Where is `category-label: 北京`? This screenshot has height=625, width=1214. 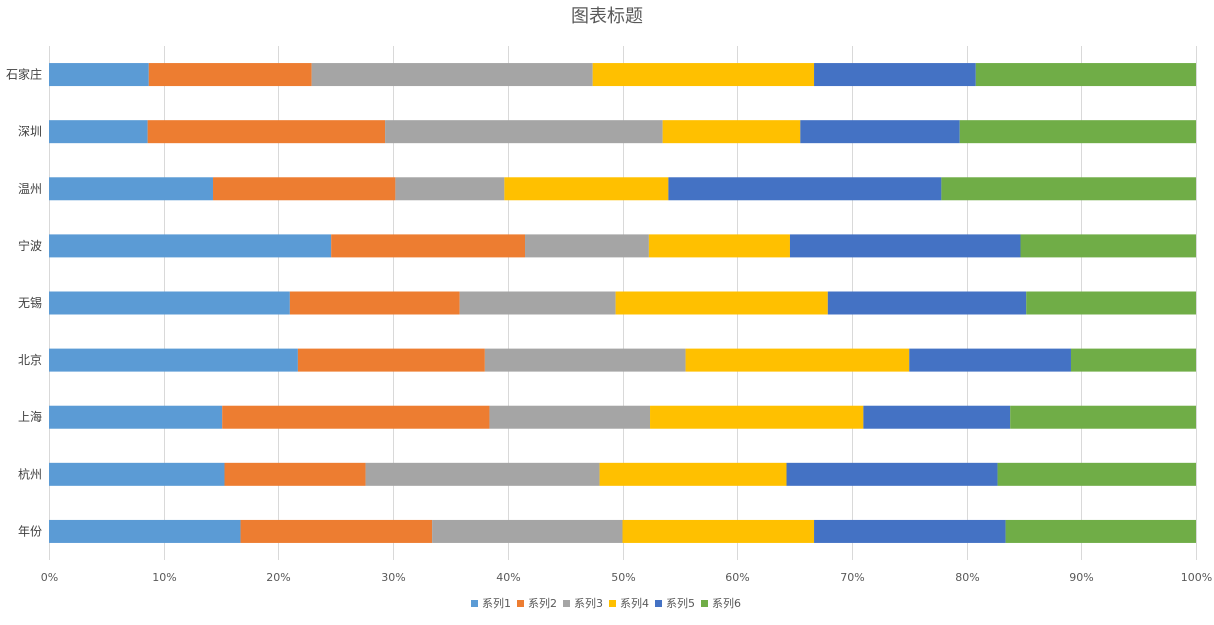 category-label: 北京 is located at coordinates (30, 360).